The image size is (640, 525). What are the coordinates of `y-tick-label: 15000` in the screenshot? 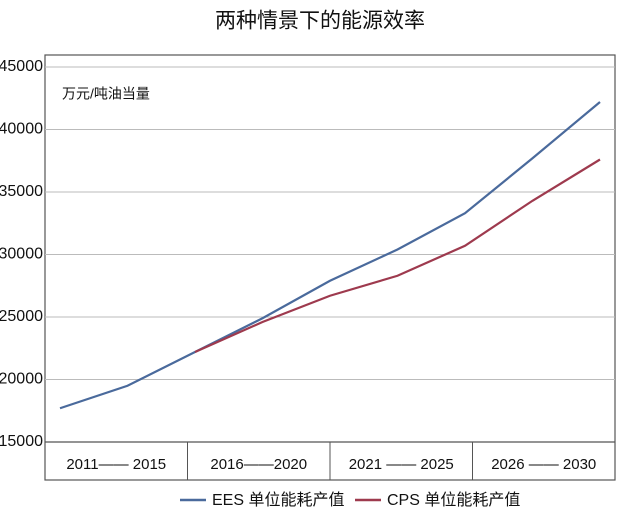 It's located at (21, 441).